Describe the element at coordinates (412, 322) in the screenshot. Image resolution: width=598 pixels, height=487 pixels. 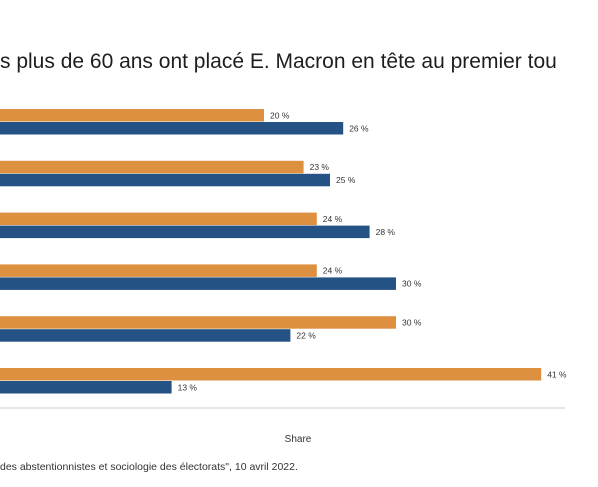
I see `data-label-series1-row5: 30 %` at that location.